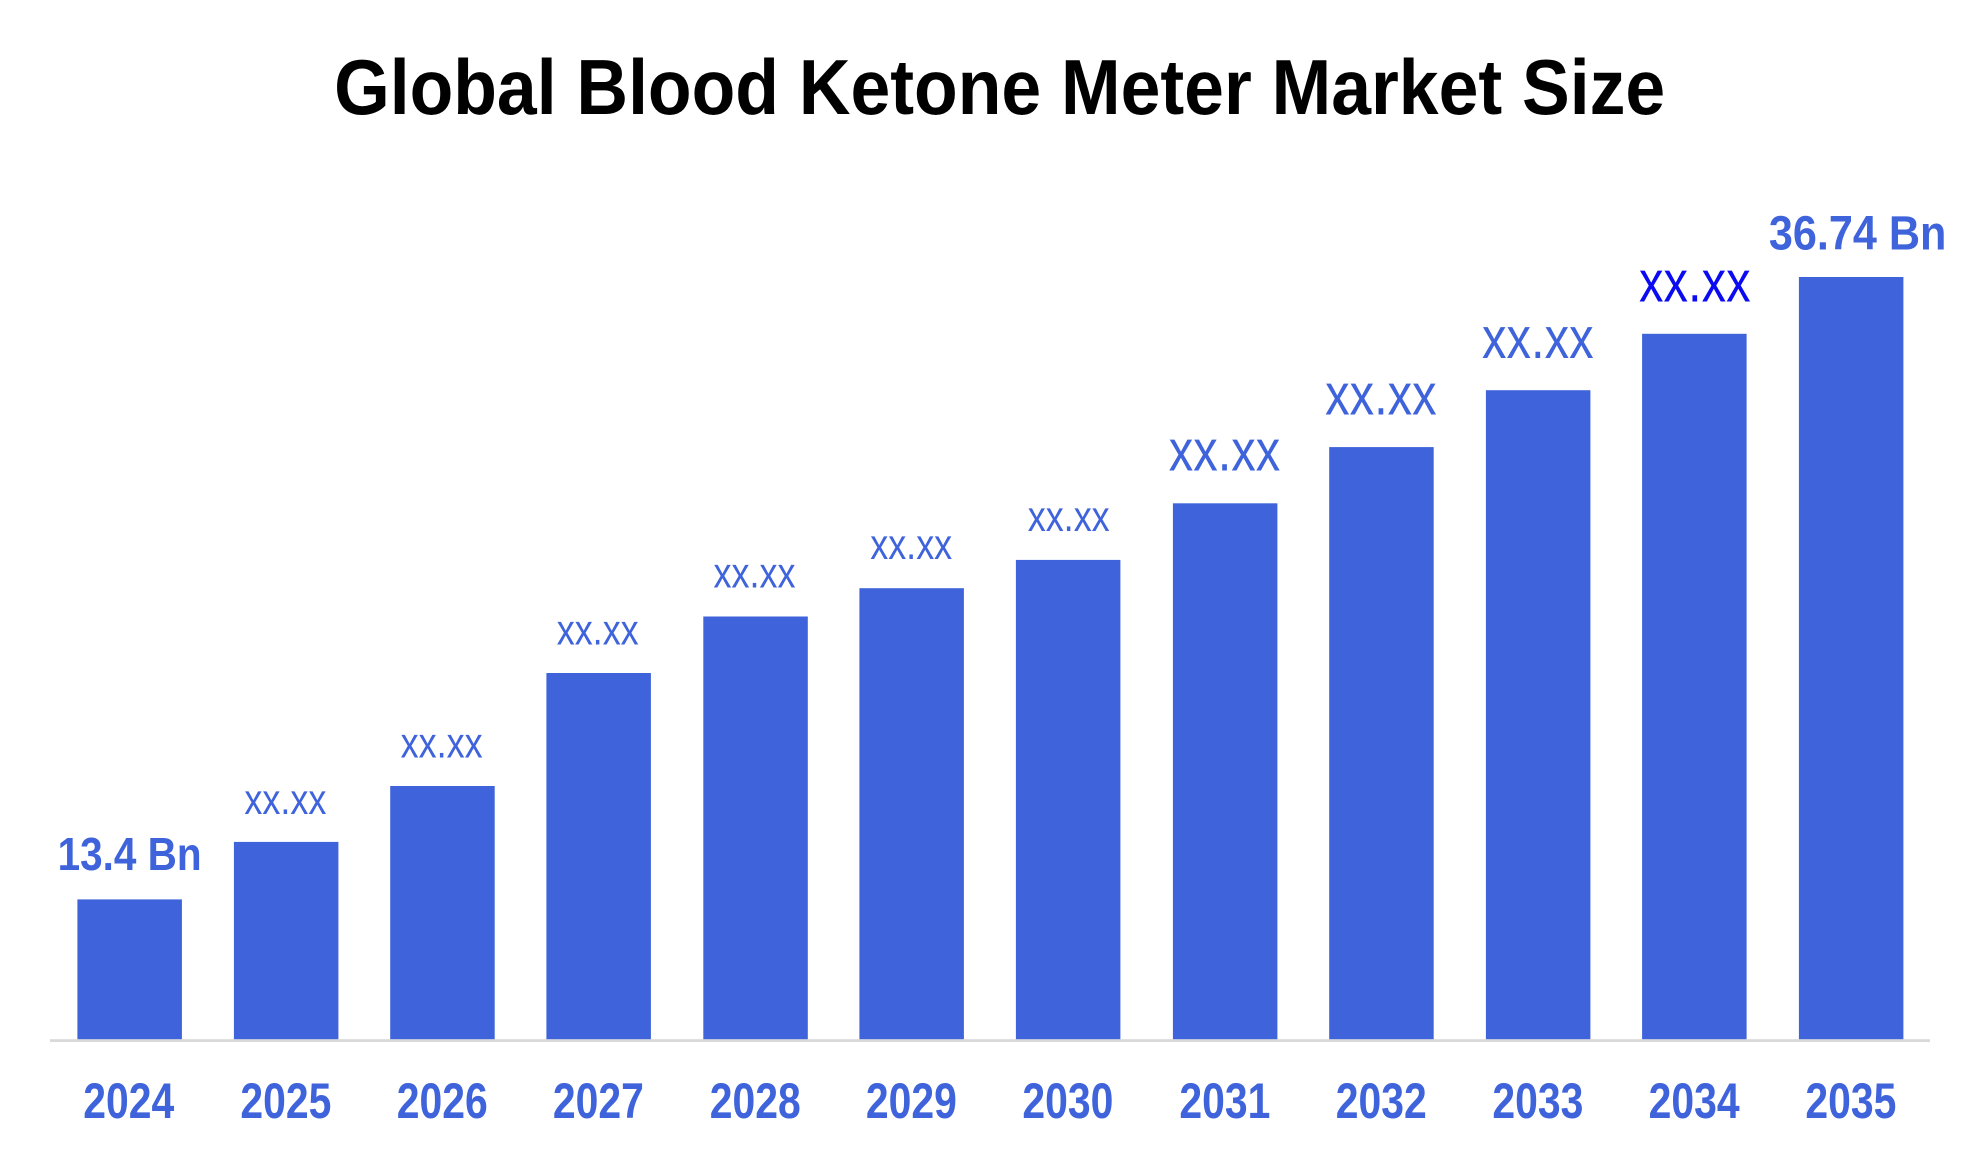  Describe the element at coordinates (128, 1101) in the screenshot. I see `svg-text: 2024` at that location.